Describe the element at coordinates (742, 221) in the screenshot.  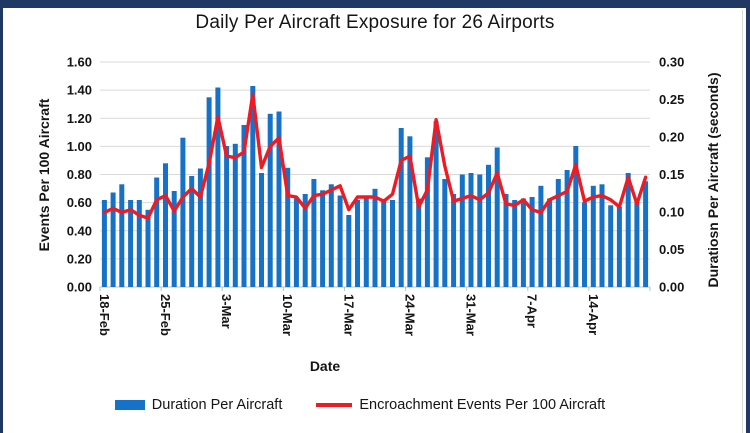
I see `chart-area-edge` at that location.